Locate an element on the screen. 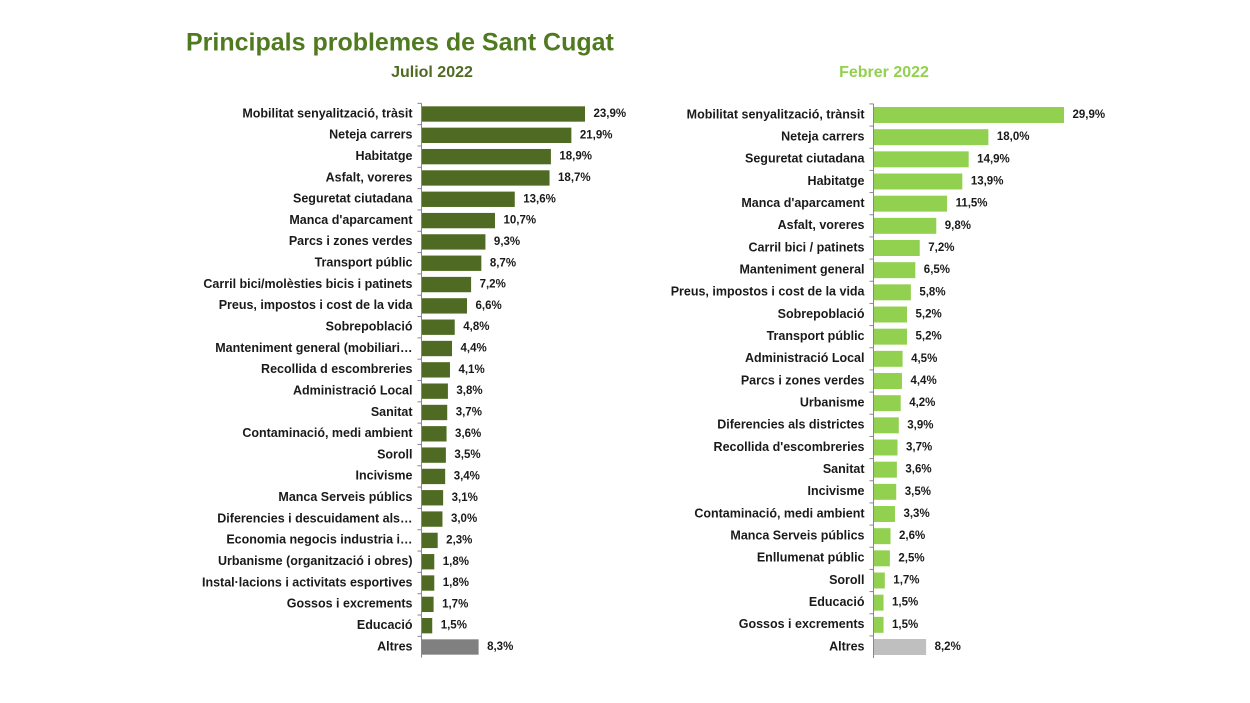  category-label: Diferencies als districtes is located at coordinates (790, 425).